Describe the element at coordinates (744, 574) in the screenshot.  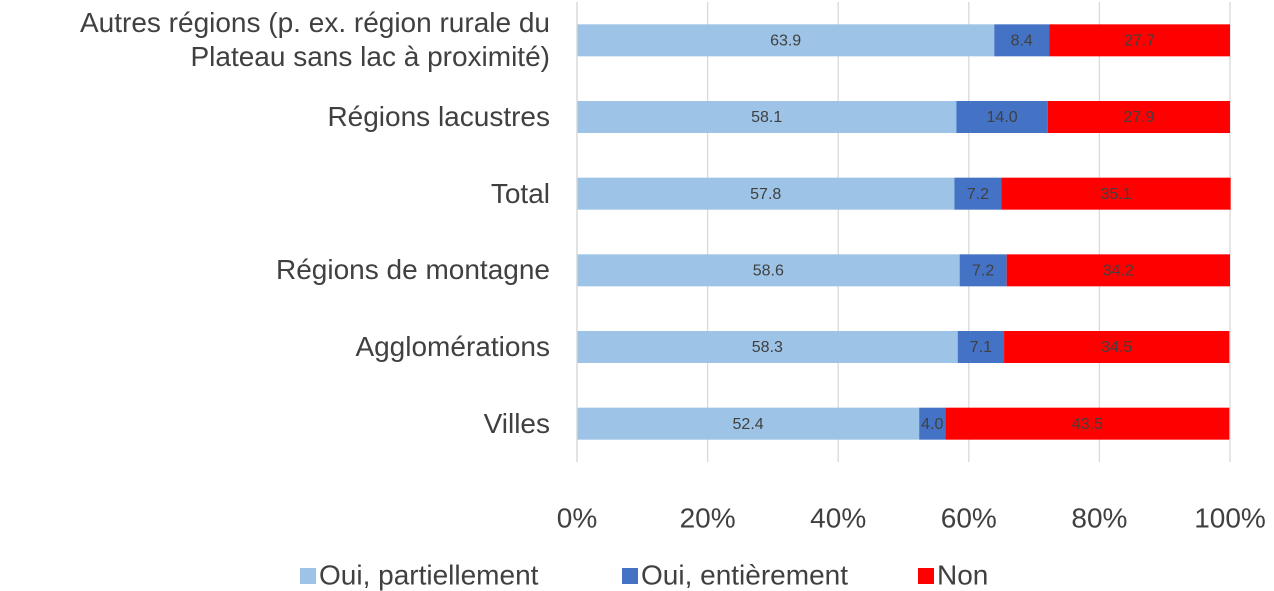
I see `legend-label: Oui, entièrement` at that location.